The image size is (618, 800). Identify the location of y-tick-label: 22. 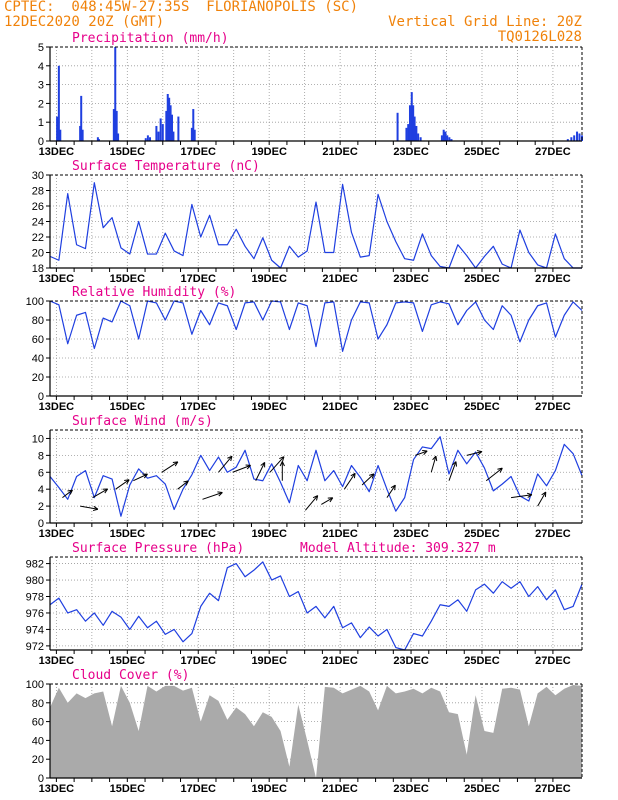
(38, 238).